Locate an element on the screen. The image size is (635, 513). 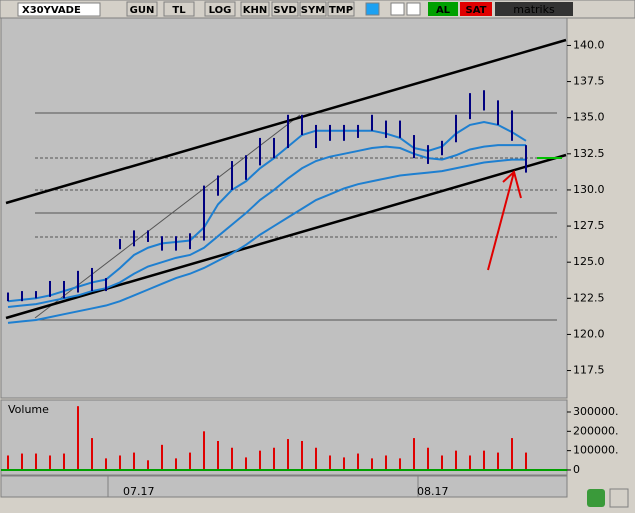
buy-label: AL is located at coordinates (443, 10).